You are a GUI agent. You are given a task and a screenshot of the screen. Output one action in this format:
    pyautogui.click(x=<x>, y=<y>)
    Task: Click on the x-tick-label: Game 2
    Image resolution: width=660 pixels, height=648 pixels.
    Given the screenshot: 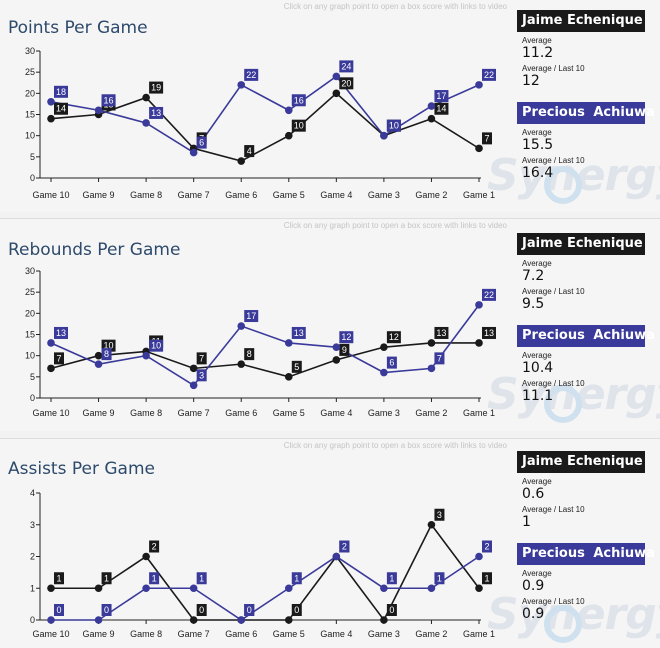 What is the action you would take?
    pyautogui.click(x=431, y=413)
    